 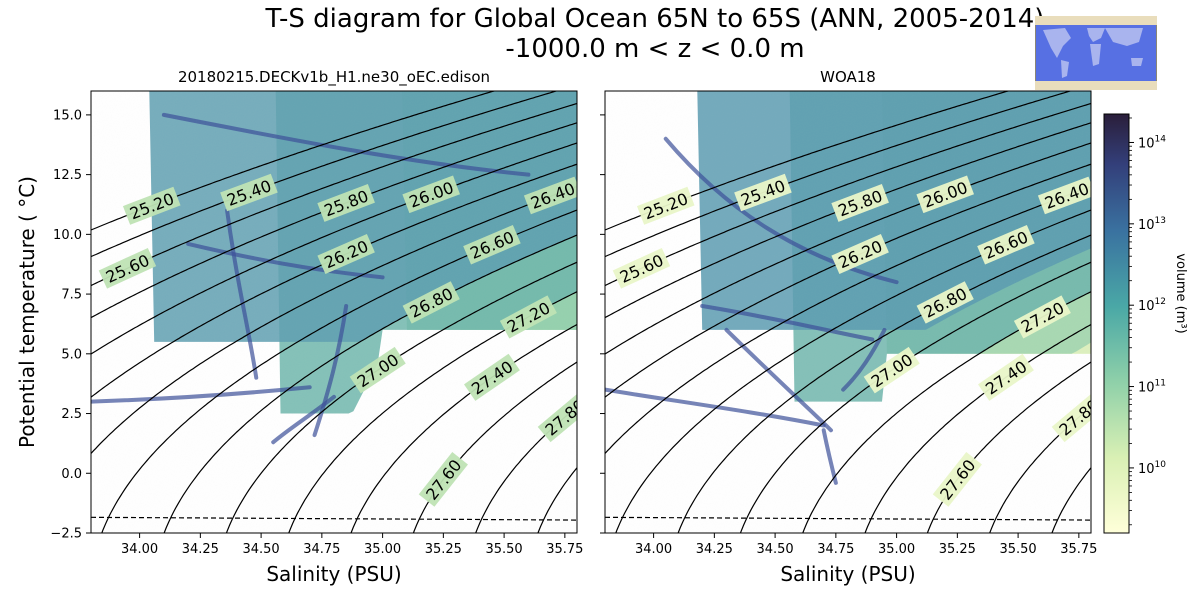 I want to click on colorbar-tick-label: 1011, so click(x=1152, y=387).